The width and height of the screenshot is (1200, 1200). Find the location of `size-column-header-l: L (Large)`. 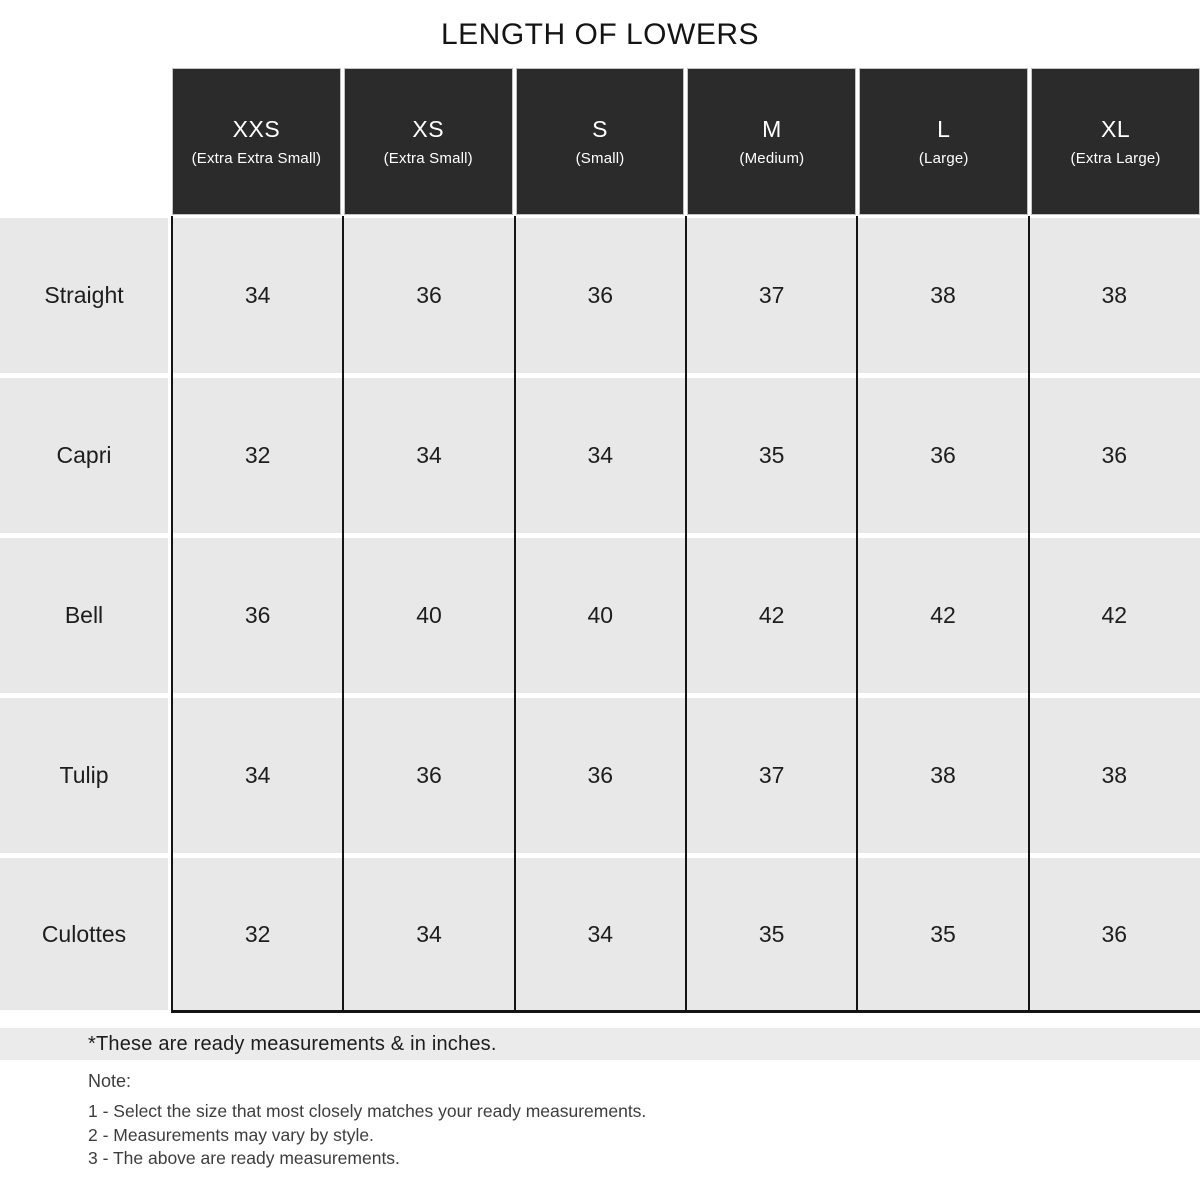

size-column-header-l: L (Large) is located at coordinates (944, 141).